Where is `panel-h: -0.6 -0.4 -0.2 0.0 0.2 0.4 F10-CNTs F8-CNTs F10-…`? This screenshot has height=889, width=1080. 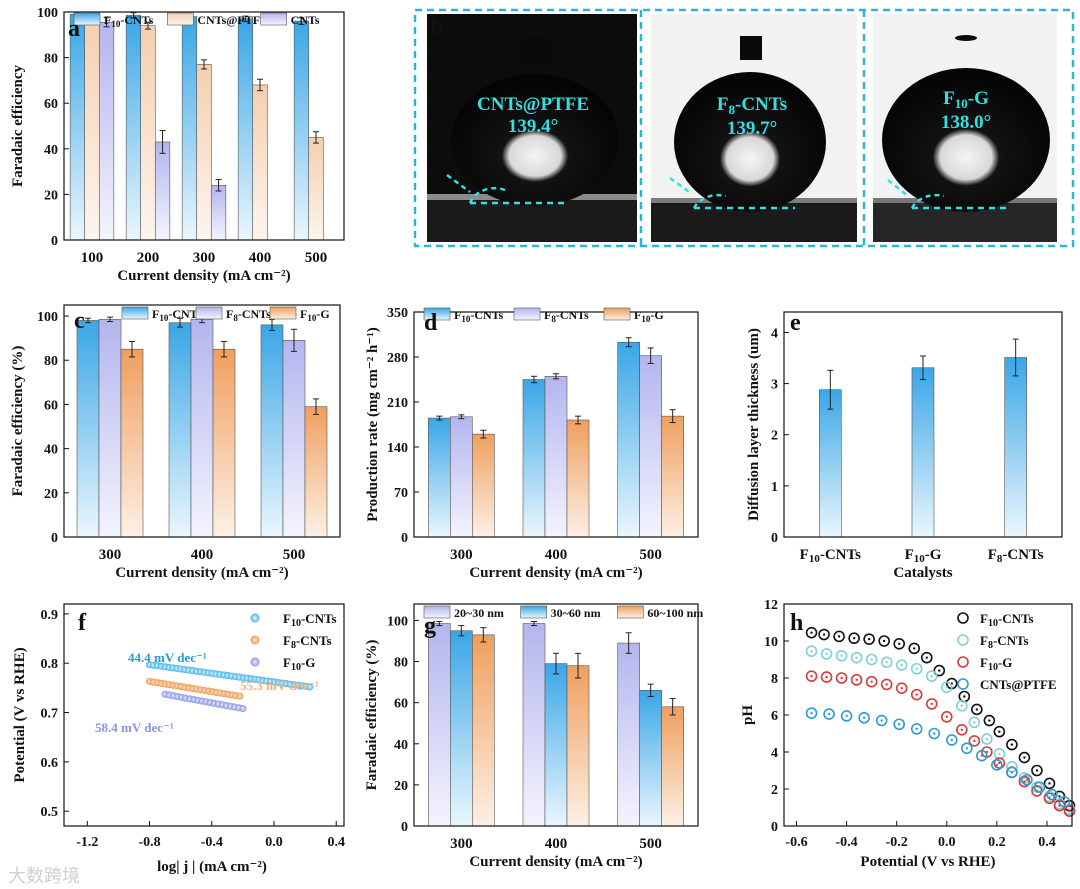 panel-h: -0.6 -0.4 -0.2 0.0 0.2 0.4 F10-CNTs F8-CNTs F10-… is located at coordinates (908, 734).